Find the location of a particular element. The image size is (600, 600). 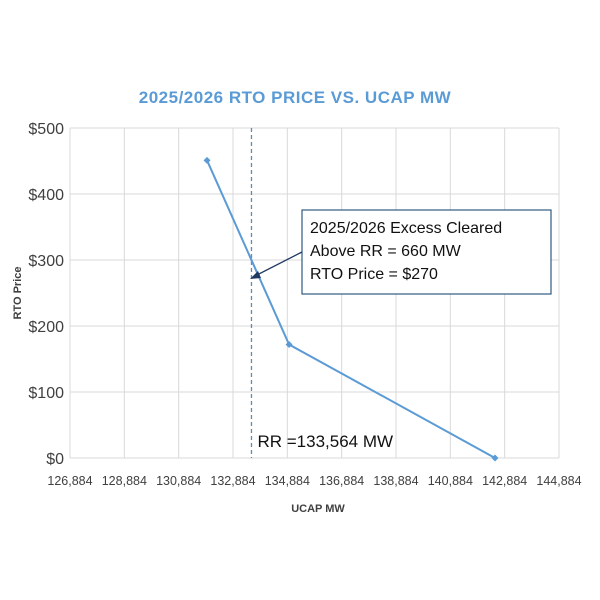

annotation-line-2: Above RR = 660 MW is located at coordinates (386, 251).